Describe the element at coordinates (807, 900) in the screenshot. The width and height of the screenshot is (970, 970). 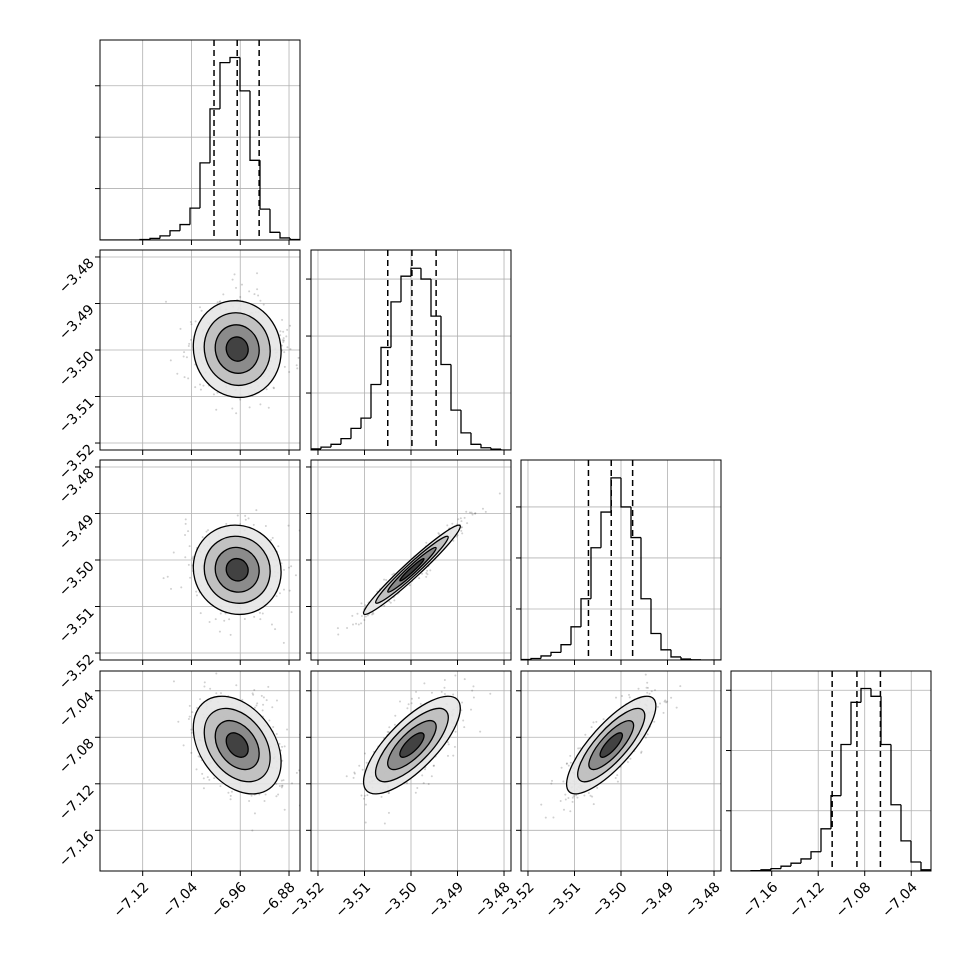
I see `x-tick-label: −7.12` at that location.